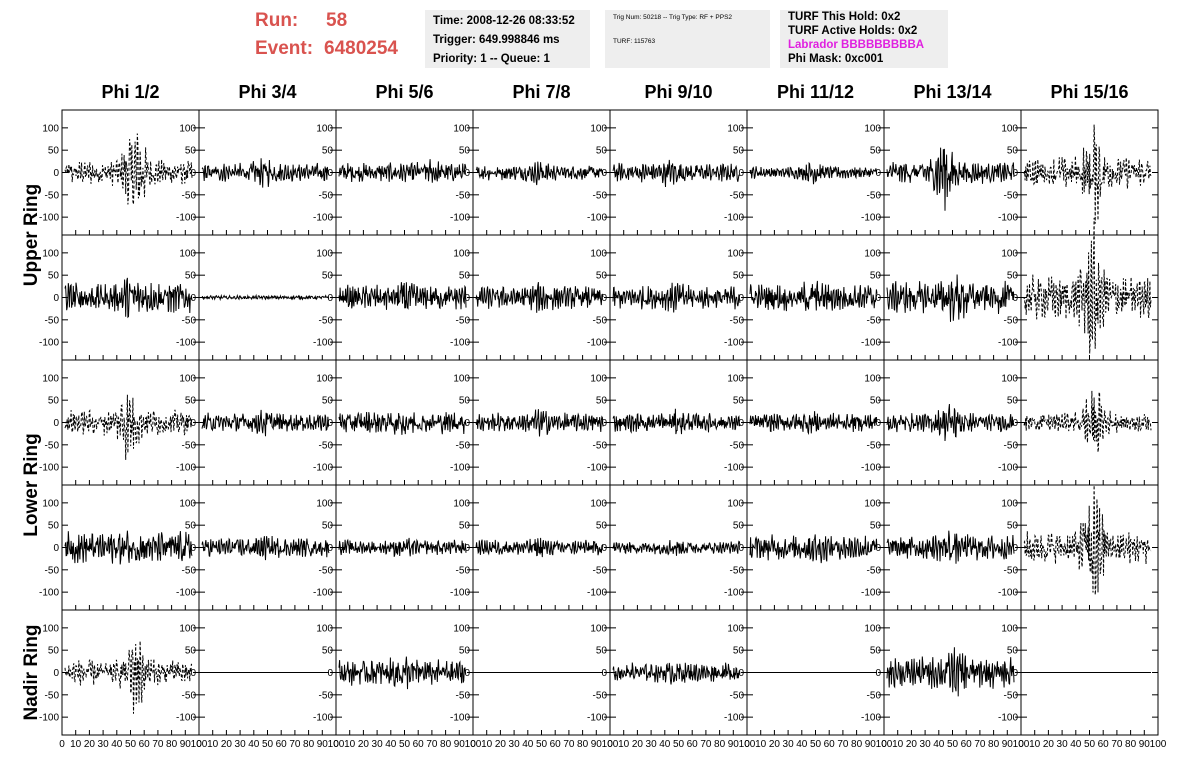 The height and width of the screenshot is (772, 1196). I want to click on run-label: Run:, so click(277, 20).